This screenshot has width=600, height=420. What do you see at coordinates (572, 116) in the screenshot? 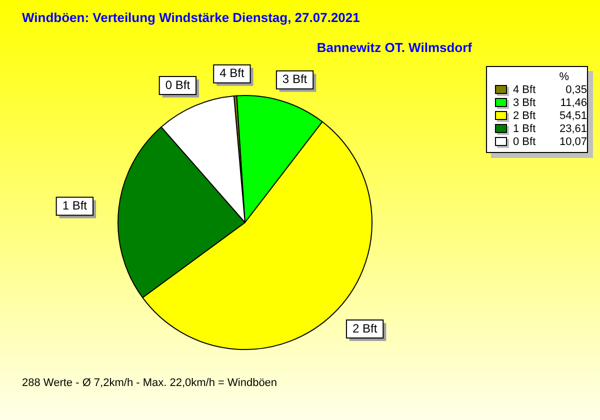
I see `data-label: 54,51` at bounding box center [572, 116].